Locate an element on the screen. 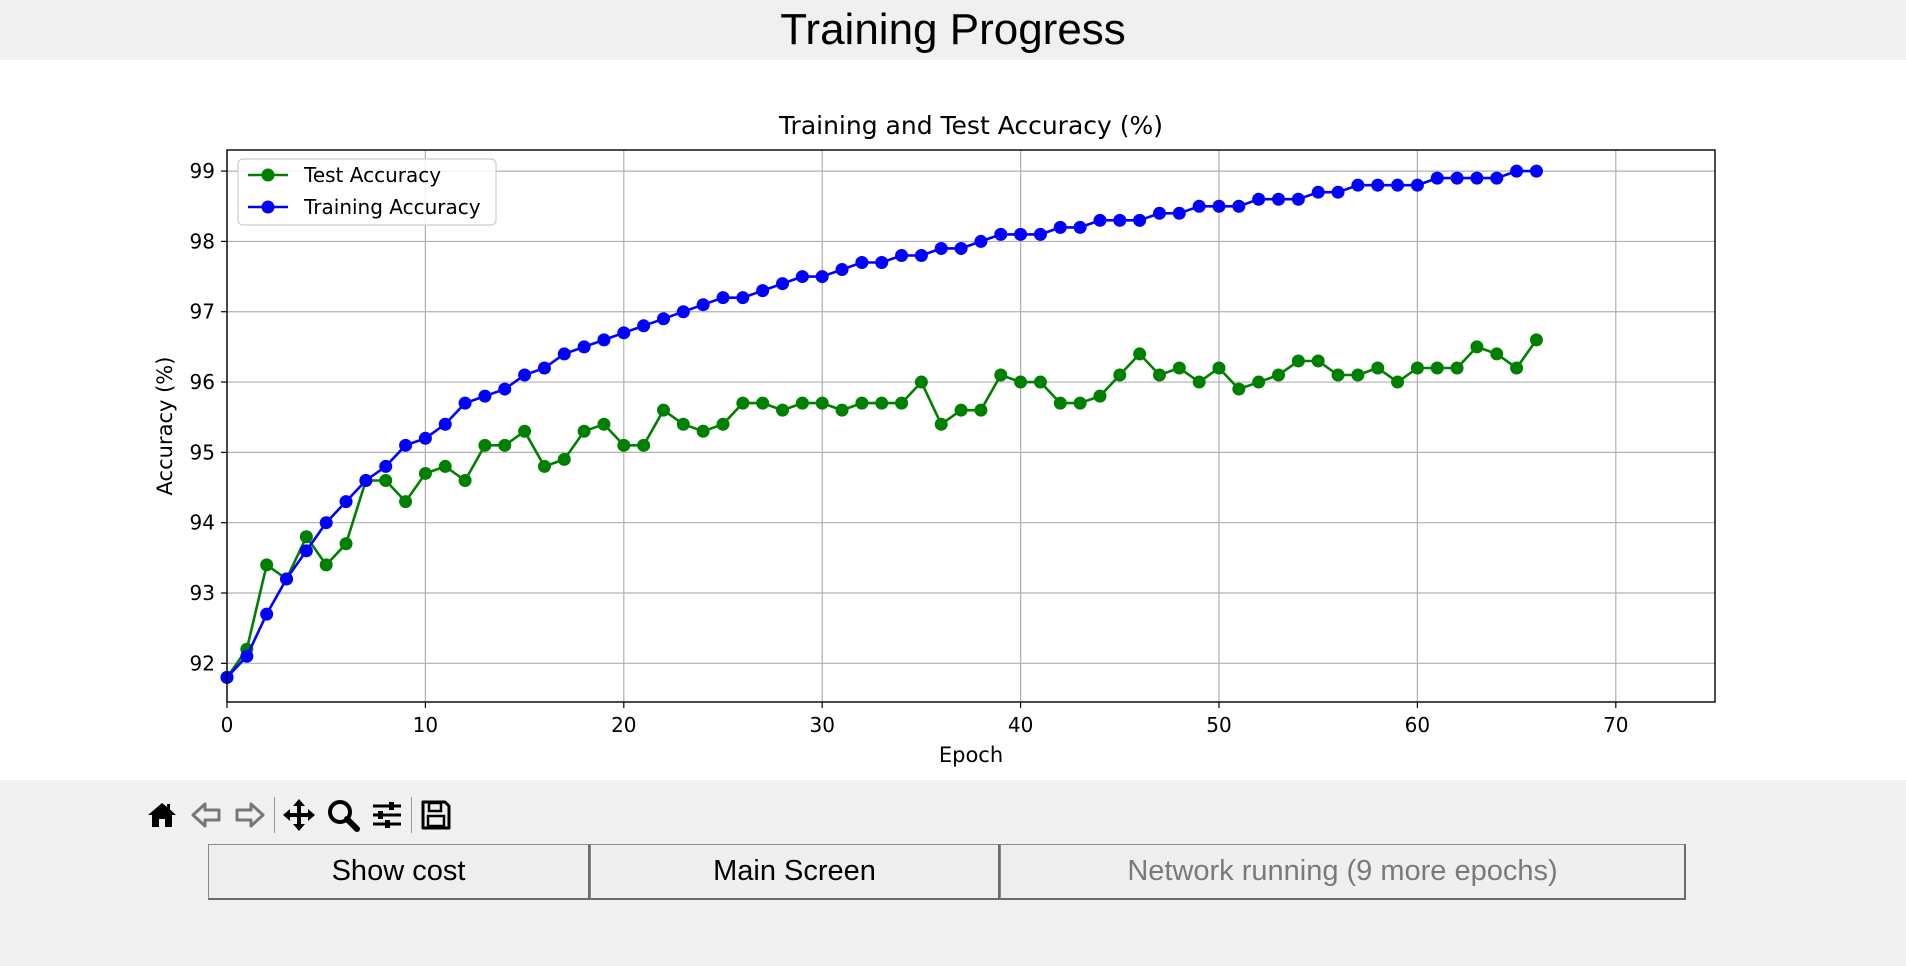 The height and width of the screenshot is (966, 1906). legend-swatch-marker is located at coordinates (268, 207).